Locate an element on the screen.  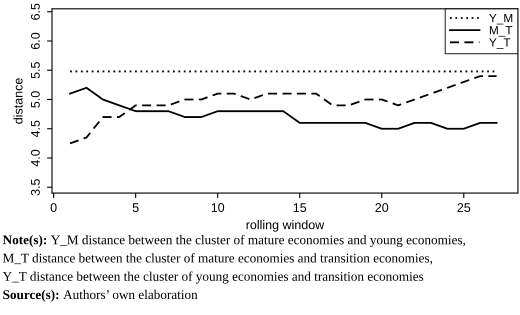
source-note: Source(s): Authors’ own elaboration is located at coordinates (100, 296).